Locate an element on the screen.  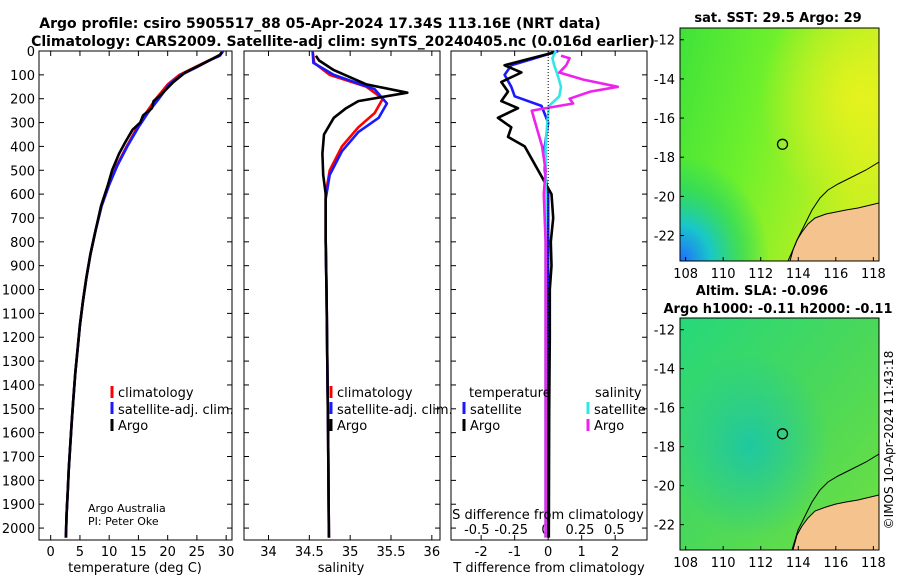
legend-salinity-title: salinity is located at coordinates (618, 393).